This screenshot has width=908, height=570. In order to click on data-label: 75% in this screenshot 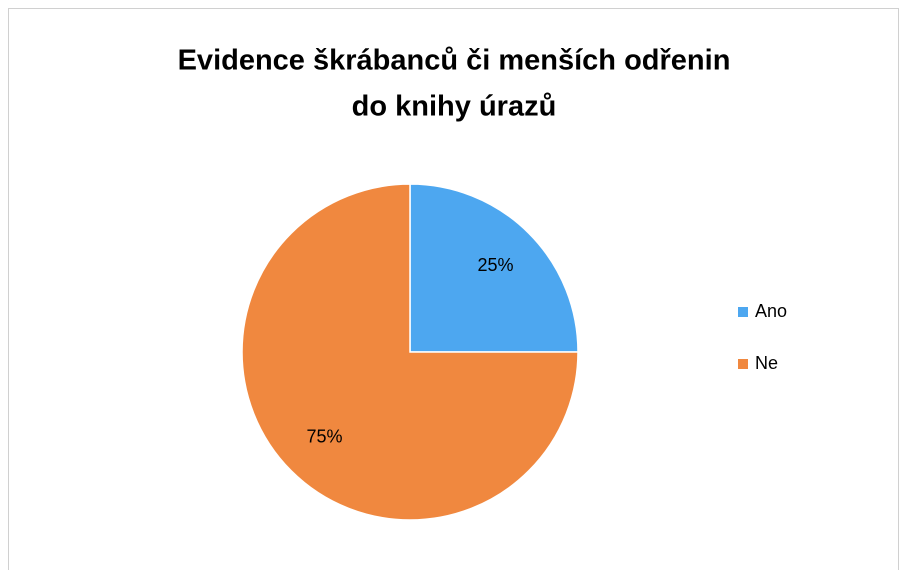, I will do `click(324, 436)`.